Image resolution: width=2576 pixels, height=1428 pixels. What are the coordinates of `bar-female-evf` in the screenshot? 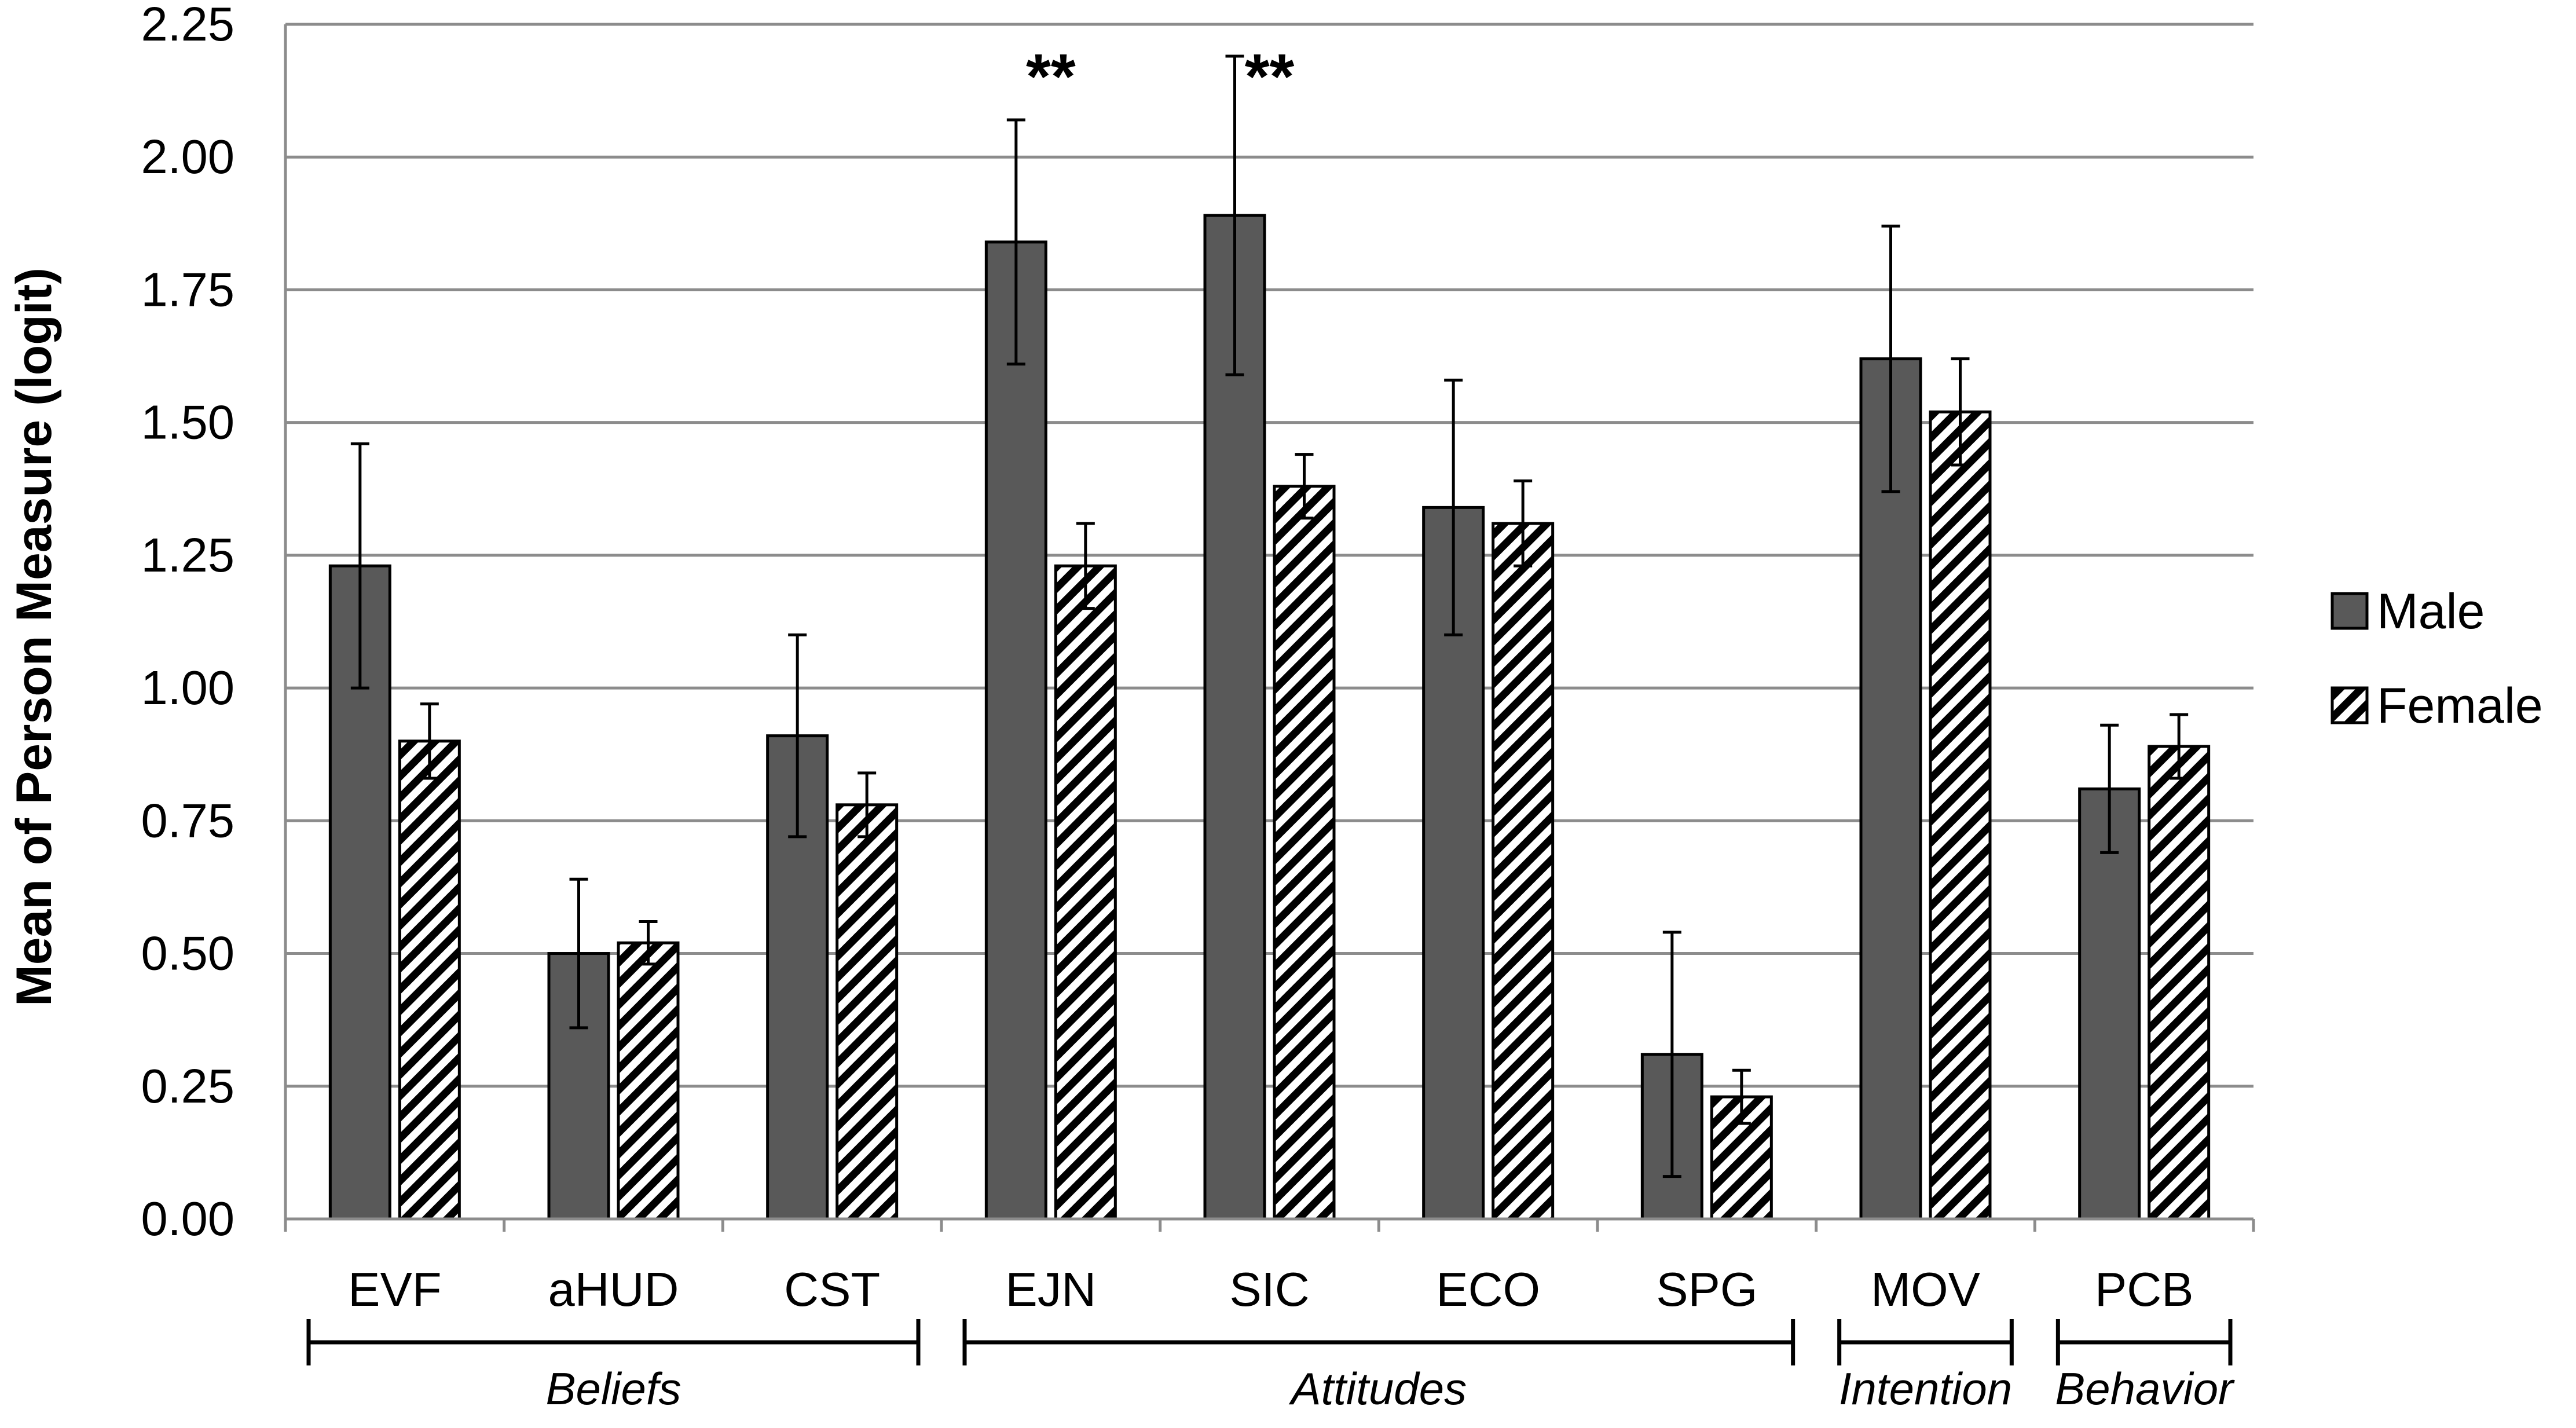 It's located at (429, 980).